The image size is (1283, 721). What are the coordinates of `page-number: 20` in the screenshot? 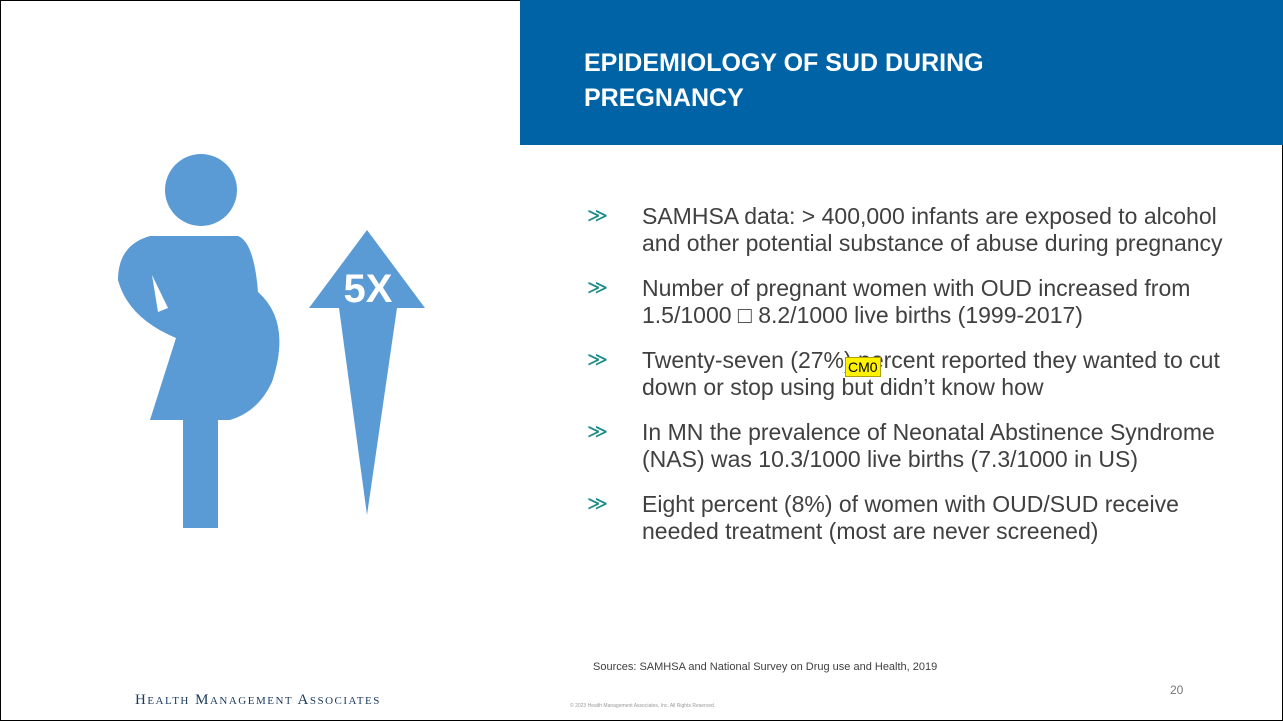 It's located at (1177, 690).